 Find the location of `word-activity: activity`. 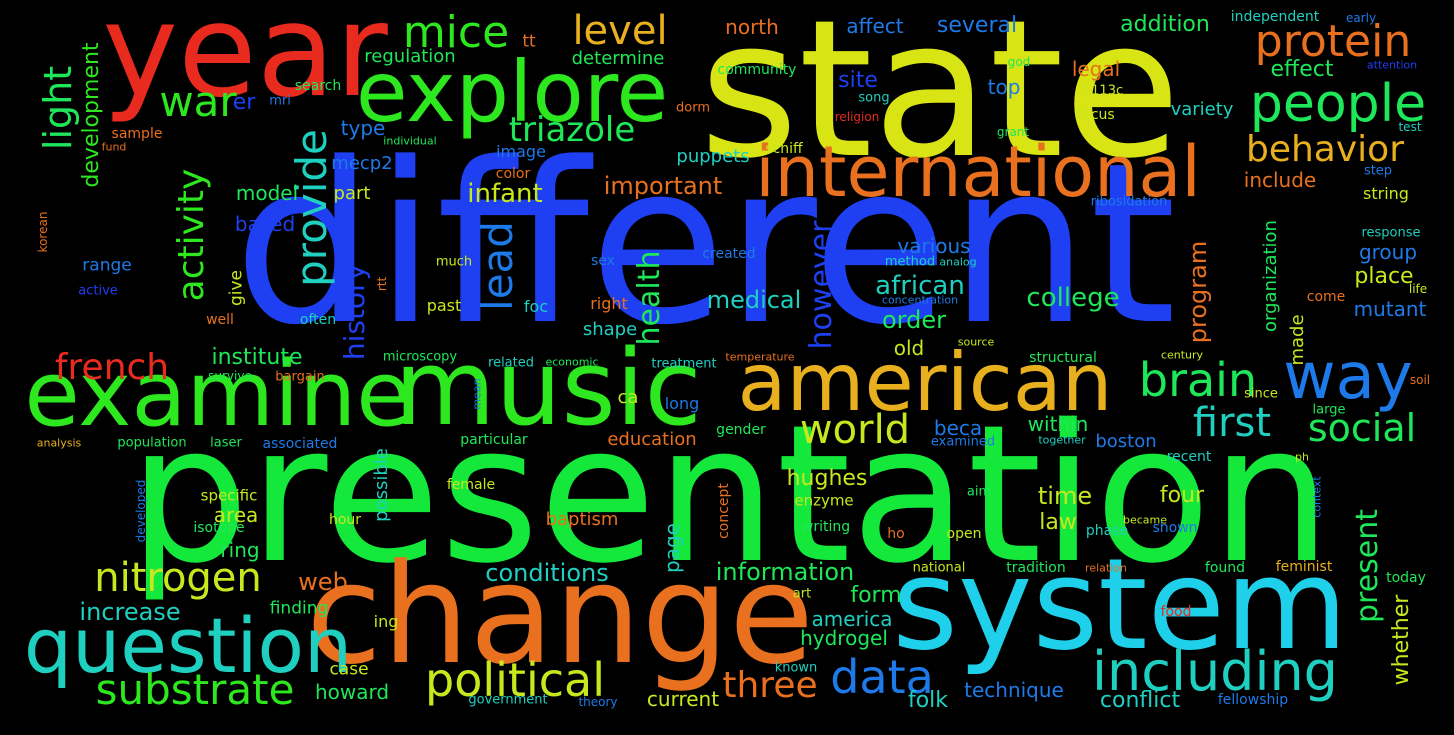

word-activity: activity is located at coordinates (191, 235).